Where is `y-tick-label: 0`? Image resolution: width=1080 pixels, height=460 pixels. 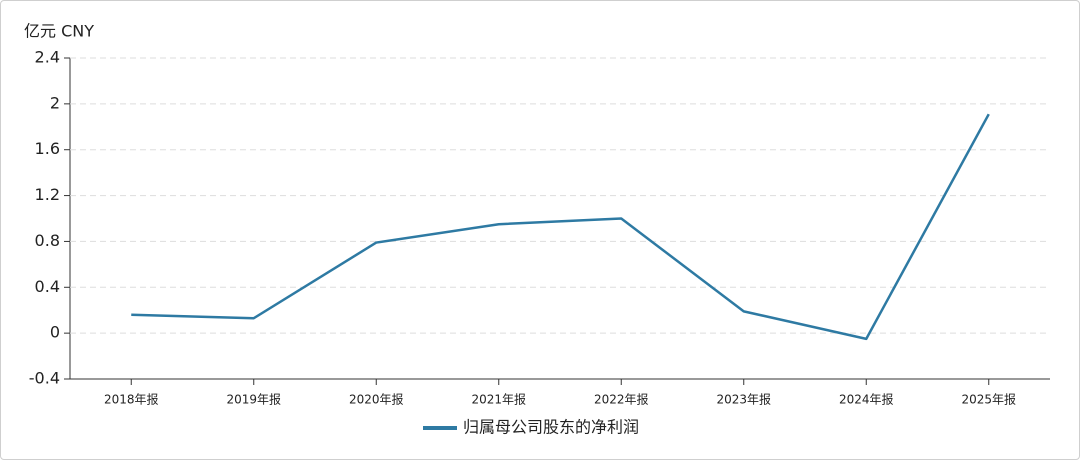 y-tick-label: 0 is located at coordinates (55, 332).